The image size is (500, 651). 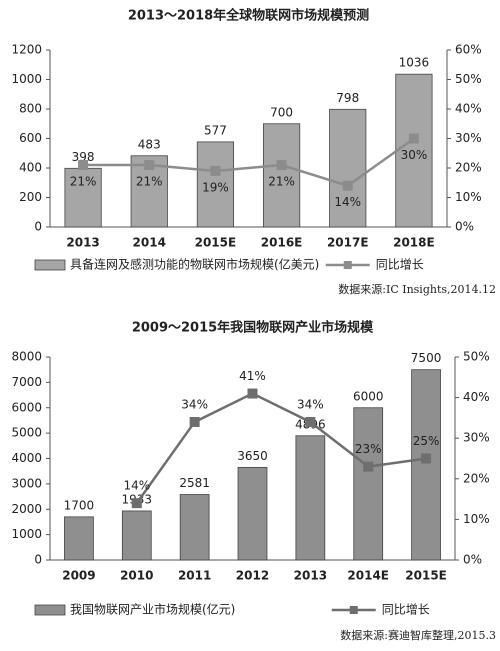 I want to click on y-tick-label: 6000, so click(x=26, y=407).